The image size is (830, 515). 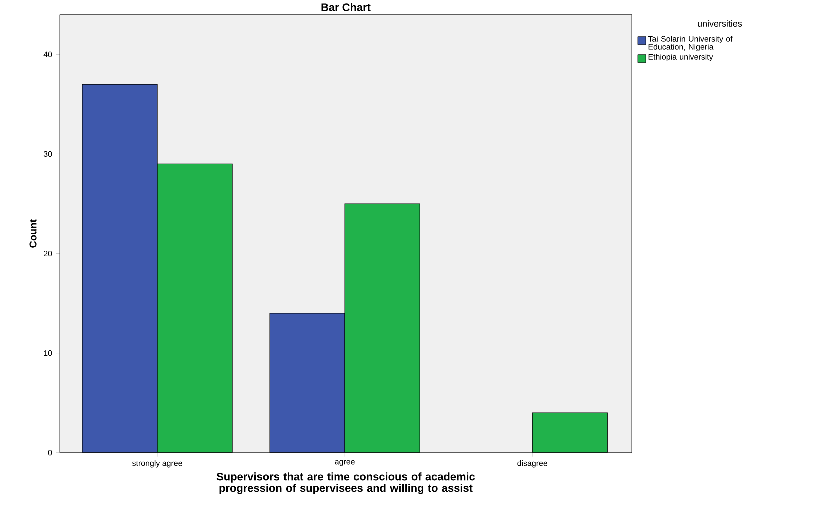 I want to click on chart-title: Bar Chart, so click(x=346, y=7).